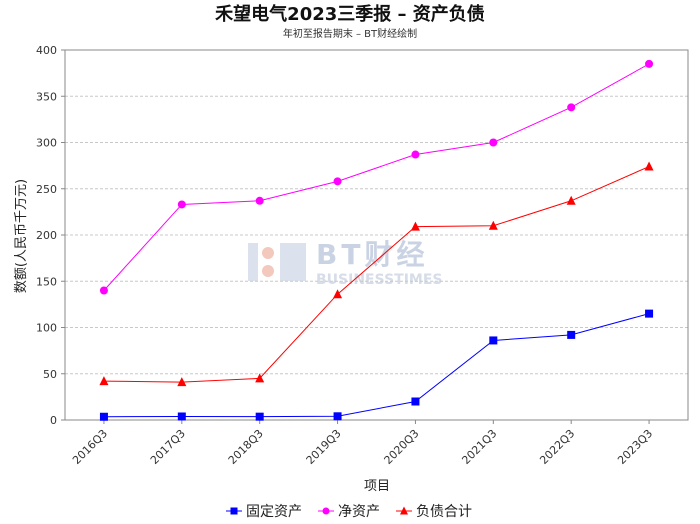  I want to click on legend: 固定资产 净资产 负债合计, so click(349, 512).